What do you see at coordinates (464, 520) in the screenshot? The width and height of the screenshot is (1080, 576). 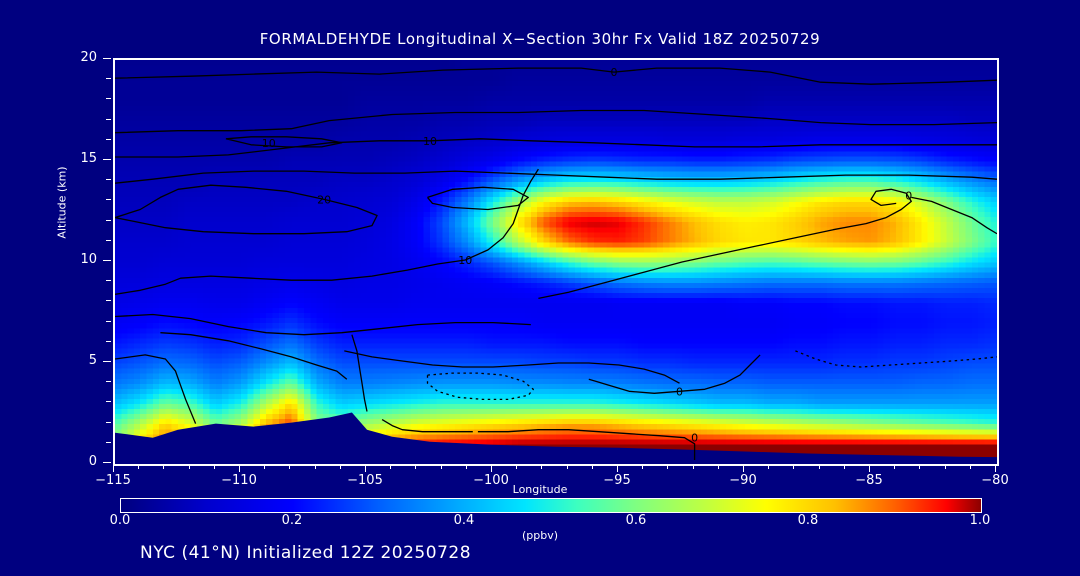 I see `colorbar-tick-label: 0.4` at bounding box center [464, 520].